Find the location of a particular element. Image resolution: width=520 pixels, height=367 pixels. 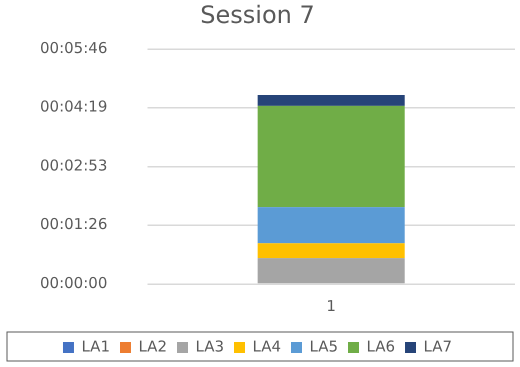

y-tick-label: 00:00:00 is located at coordinates (74, 283).